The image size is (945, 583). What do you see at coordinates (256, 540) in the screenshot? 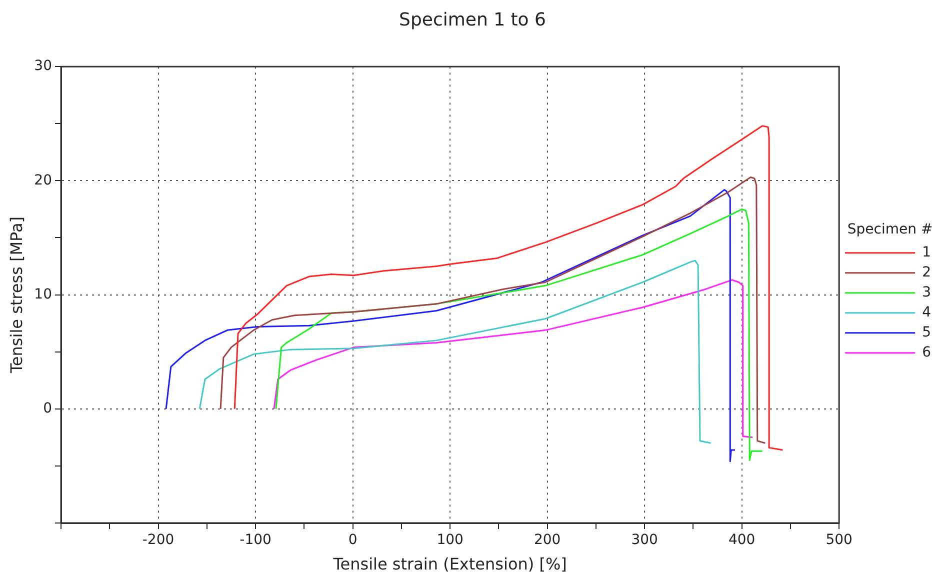
I see `x-tick-label: -100` at bounding box center [256, 540].